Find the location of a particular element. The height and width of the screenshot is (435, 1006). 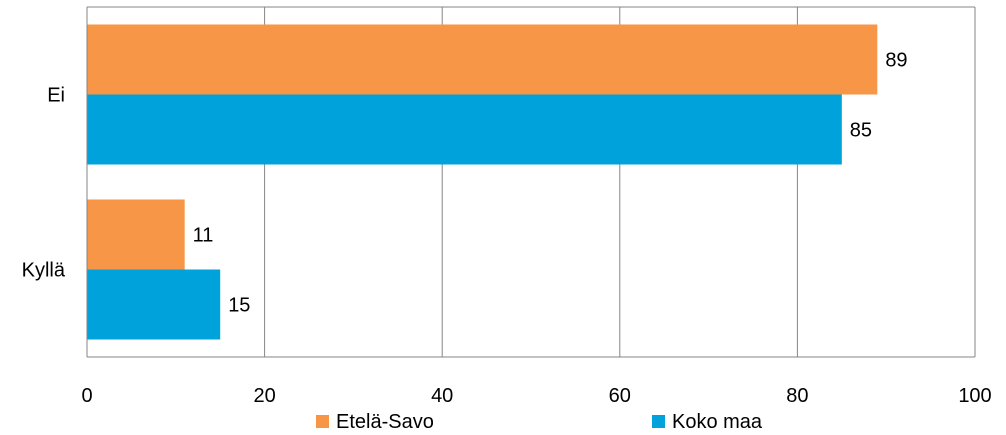

x-tick-label: 100 is located at coordinates (974, 396).